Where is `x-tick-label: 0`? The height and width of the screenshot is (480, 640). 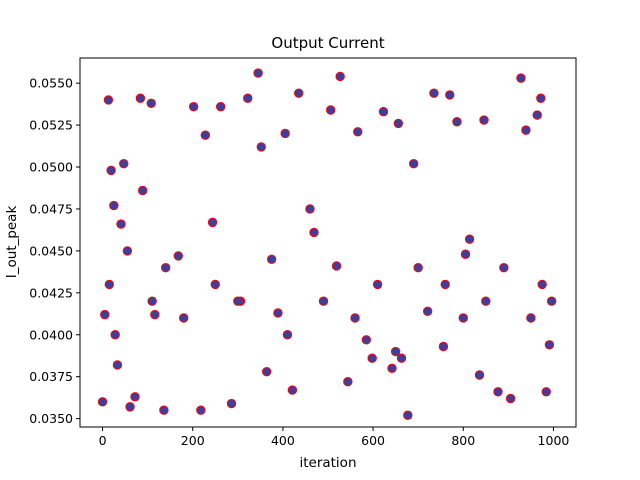
x-tick-label: 0 is located at coordinates (103, 440).